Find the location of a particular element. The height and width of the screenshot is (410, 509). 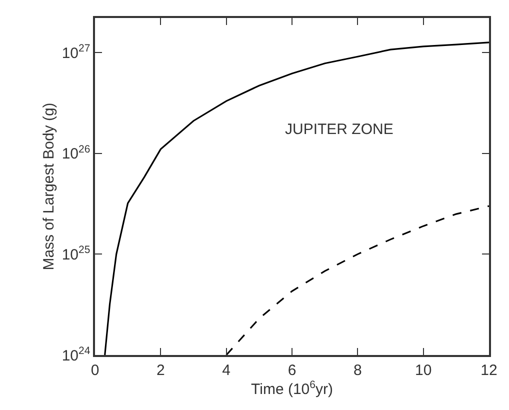

x-tick-label: 2 is located at coordinates (160, 370).